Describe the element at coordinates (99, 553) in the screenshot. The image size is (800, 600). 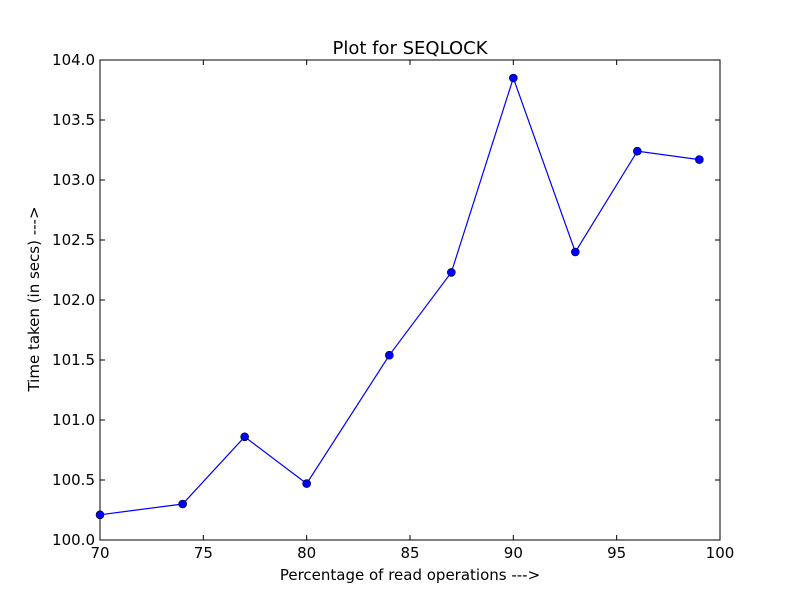
I see `x-tick-label: 70` at that location.